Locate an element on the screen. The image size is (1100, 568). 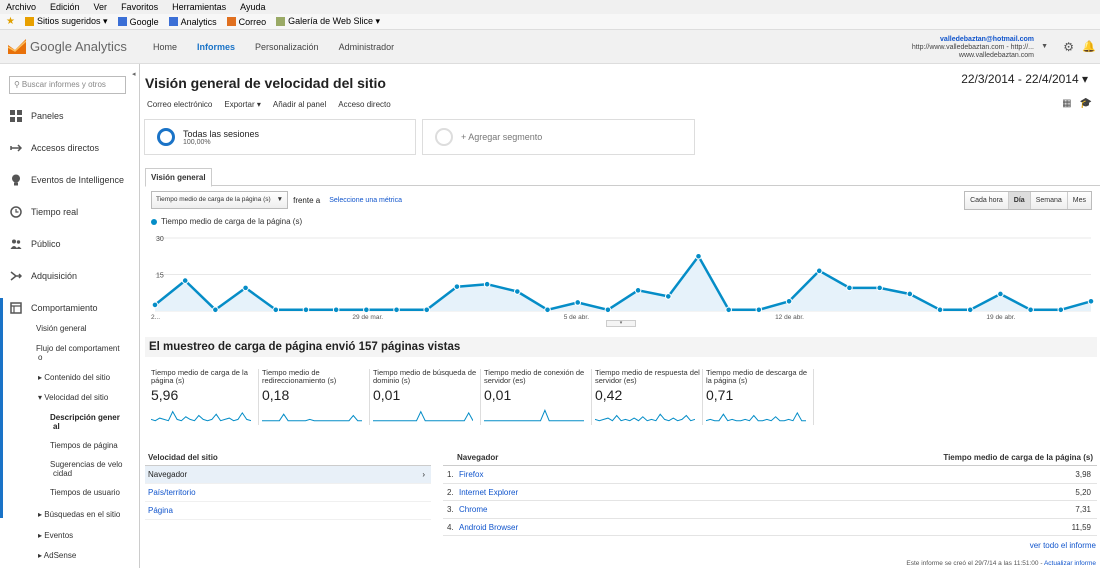
education-cap-icon: 🎓 is located at coordinates (1085, 103).